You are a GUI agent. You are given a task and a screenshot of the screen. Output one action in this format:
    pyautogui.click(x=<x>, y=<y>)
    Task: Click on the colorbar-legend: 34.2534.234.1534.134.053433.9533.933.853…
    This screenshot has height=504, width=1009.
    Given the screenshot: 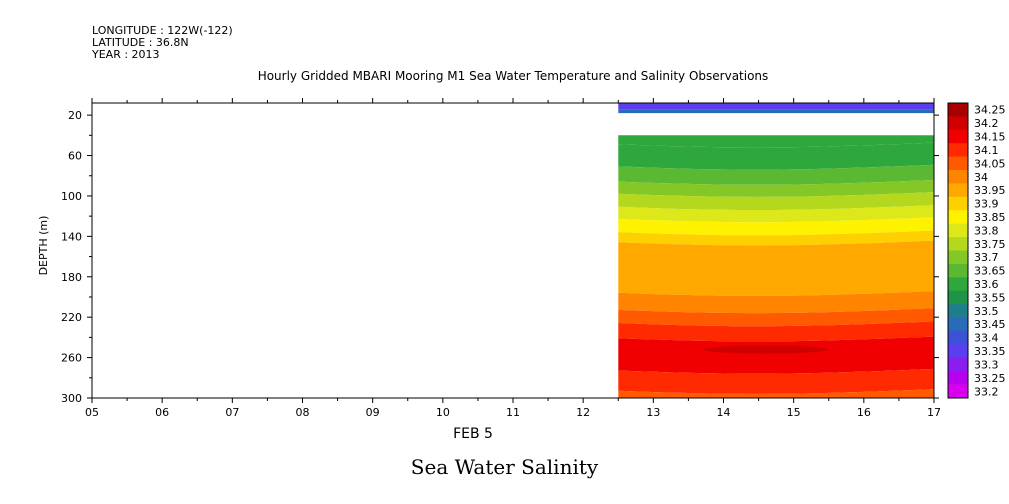 What is the action you would take?
    pyautogui.click(x=976, y=250)
    